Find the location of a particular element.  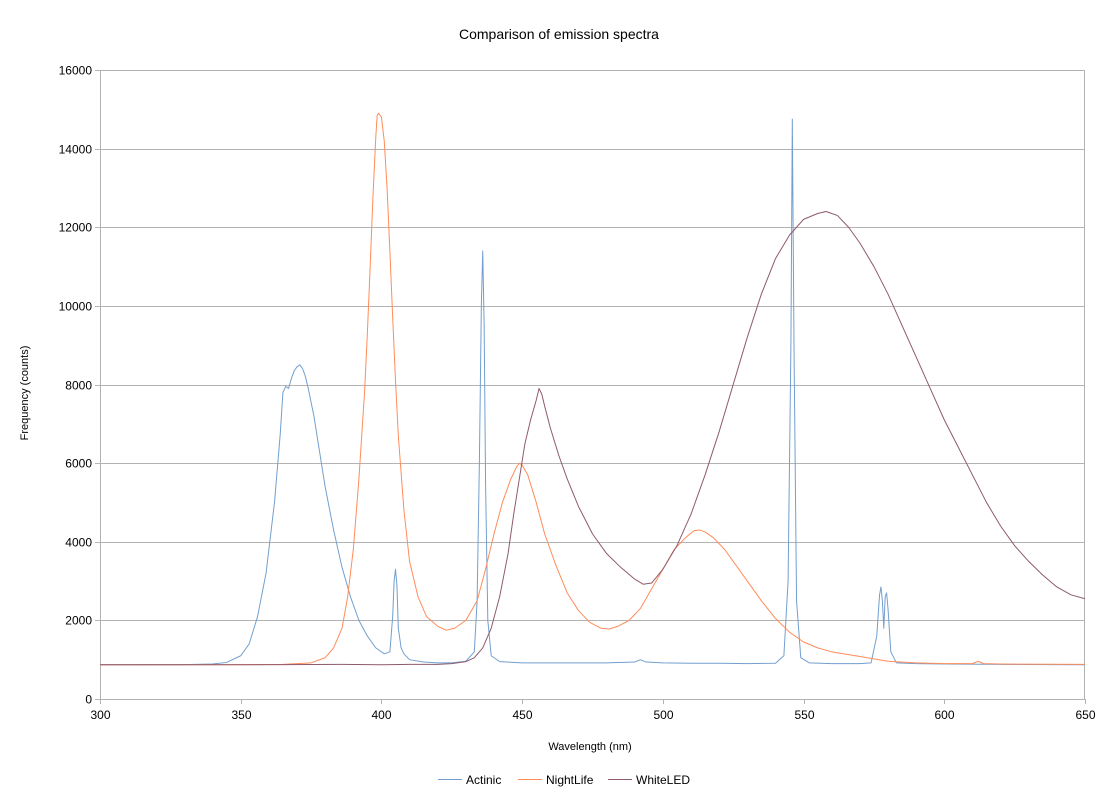

y-tick-label-0: 0 is located at coordinates (88, 700).